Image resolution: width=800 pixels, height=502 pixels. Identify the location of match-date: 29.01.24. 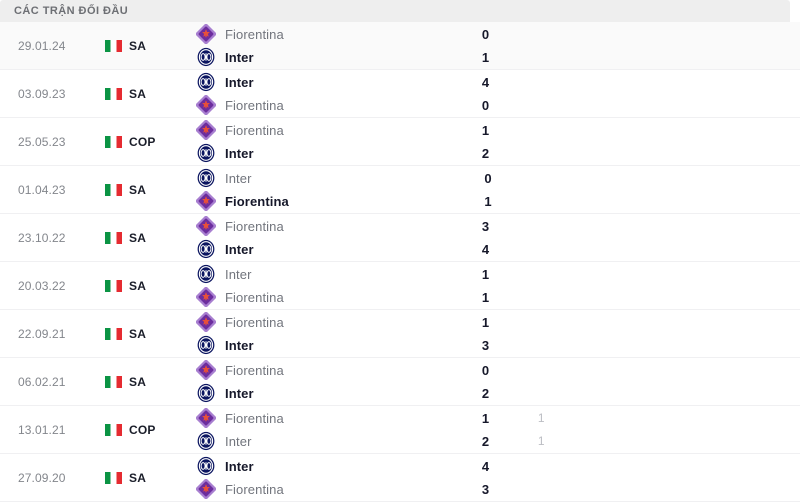
(42, 45).